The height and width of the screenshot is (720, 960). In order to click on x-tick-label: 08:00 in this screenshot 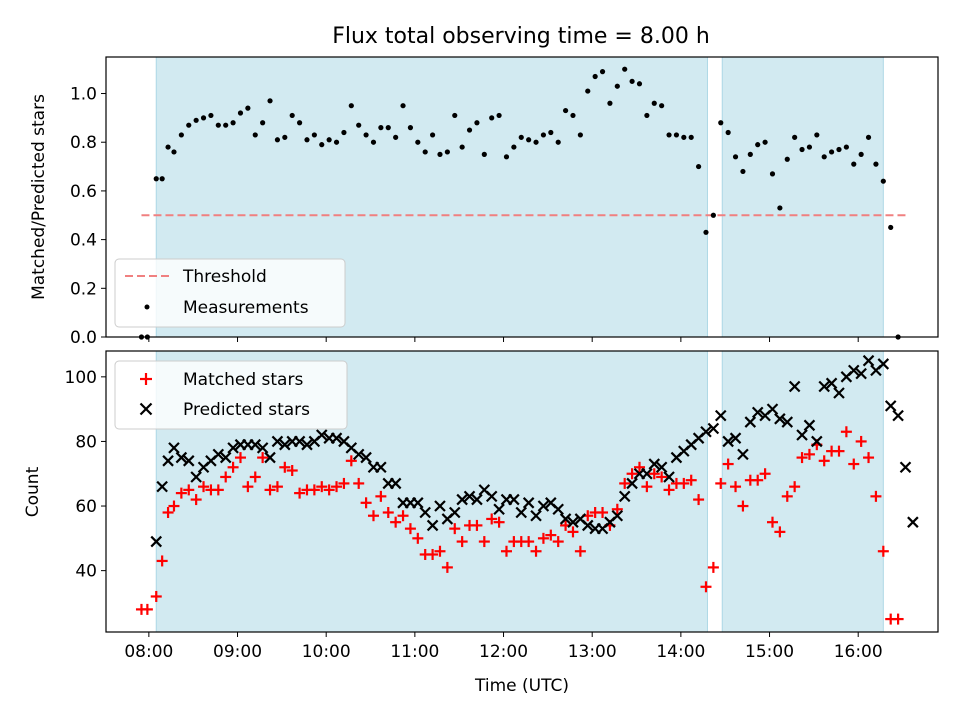, I will do `click(148, 652)`.